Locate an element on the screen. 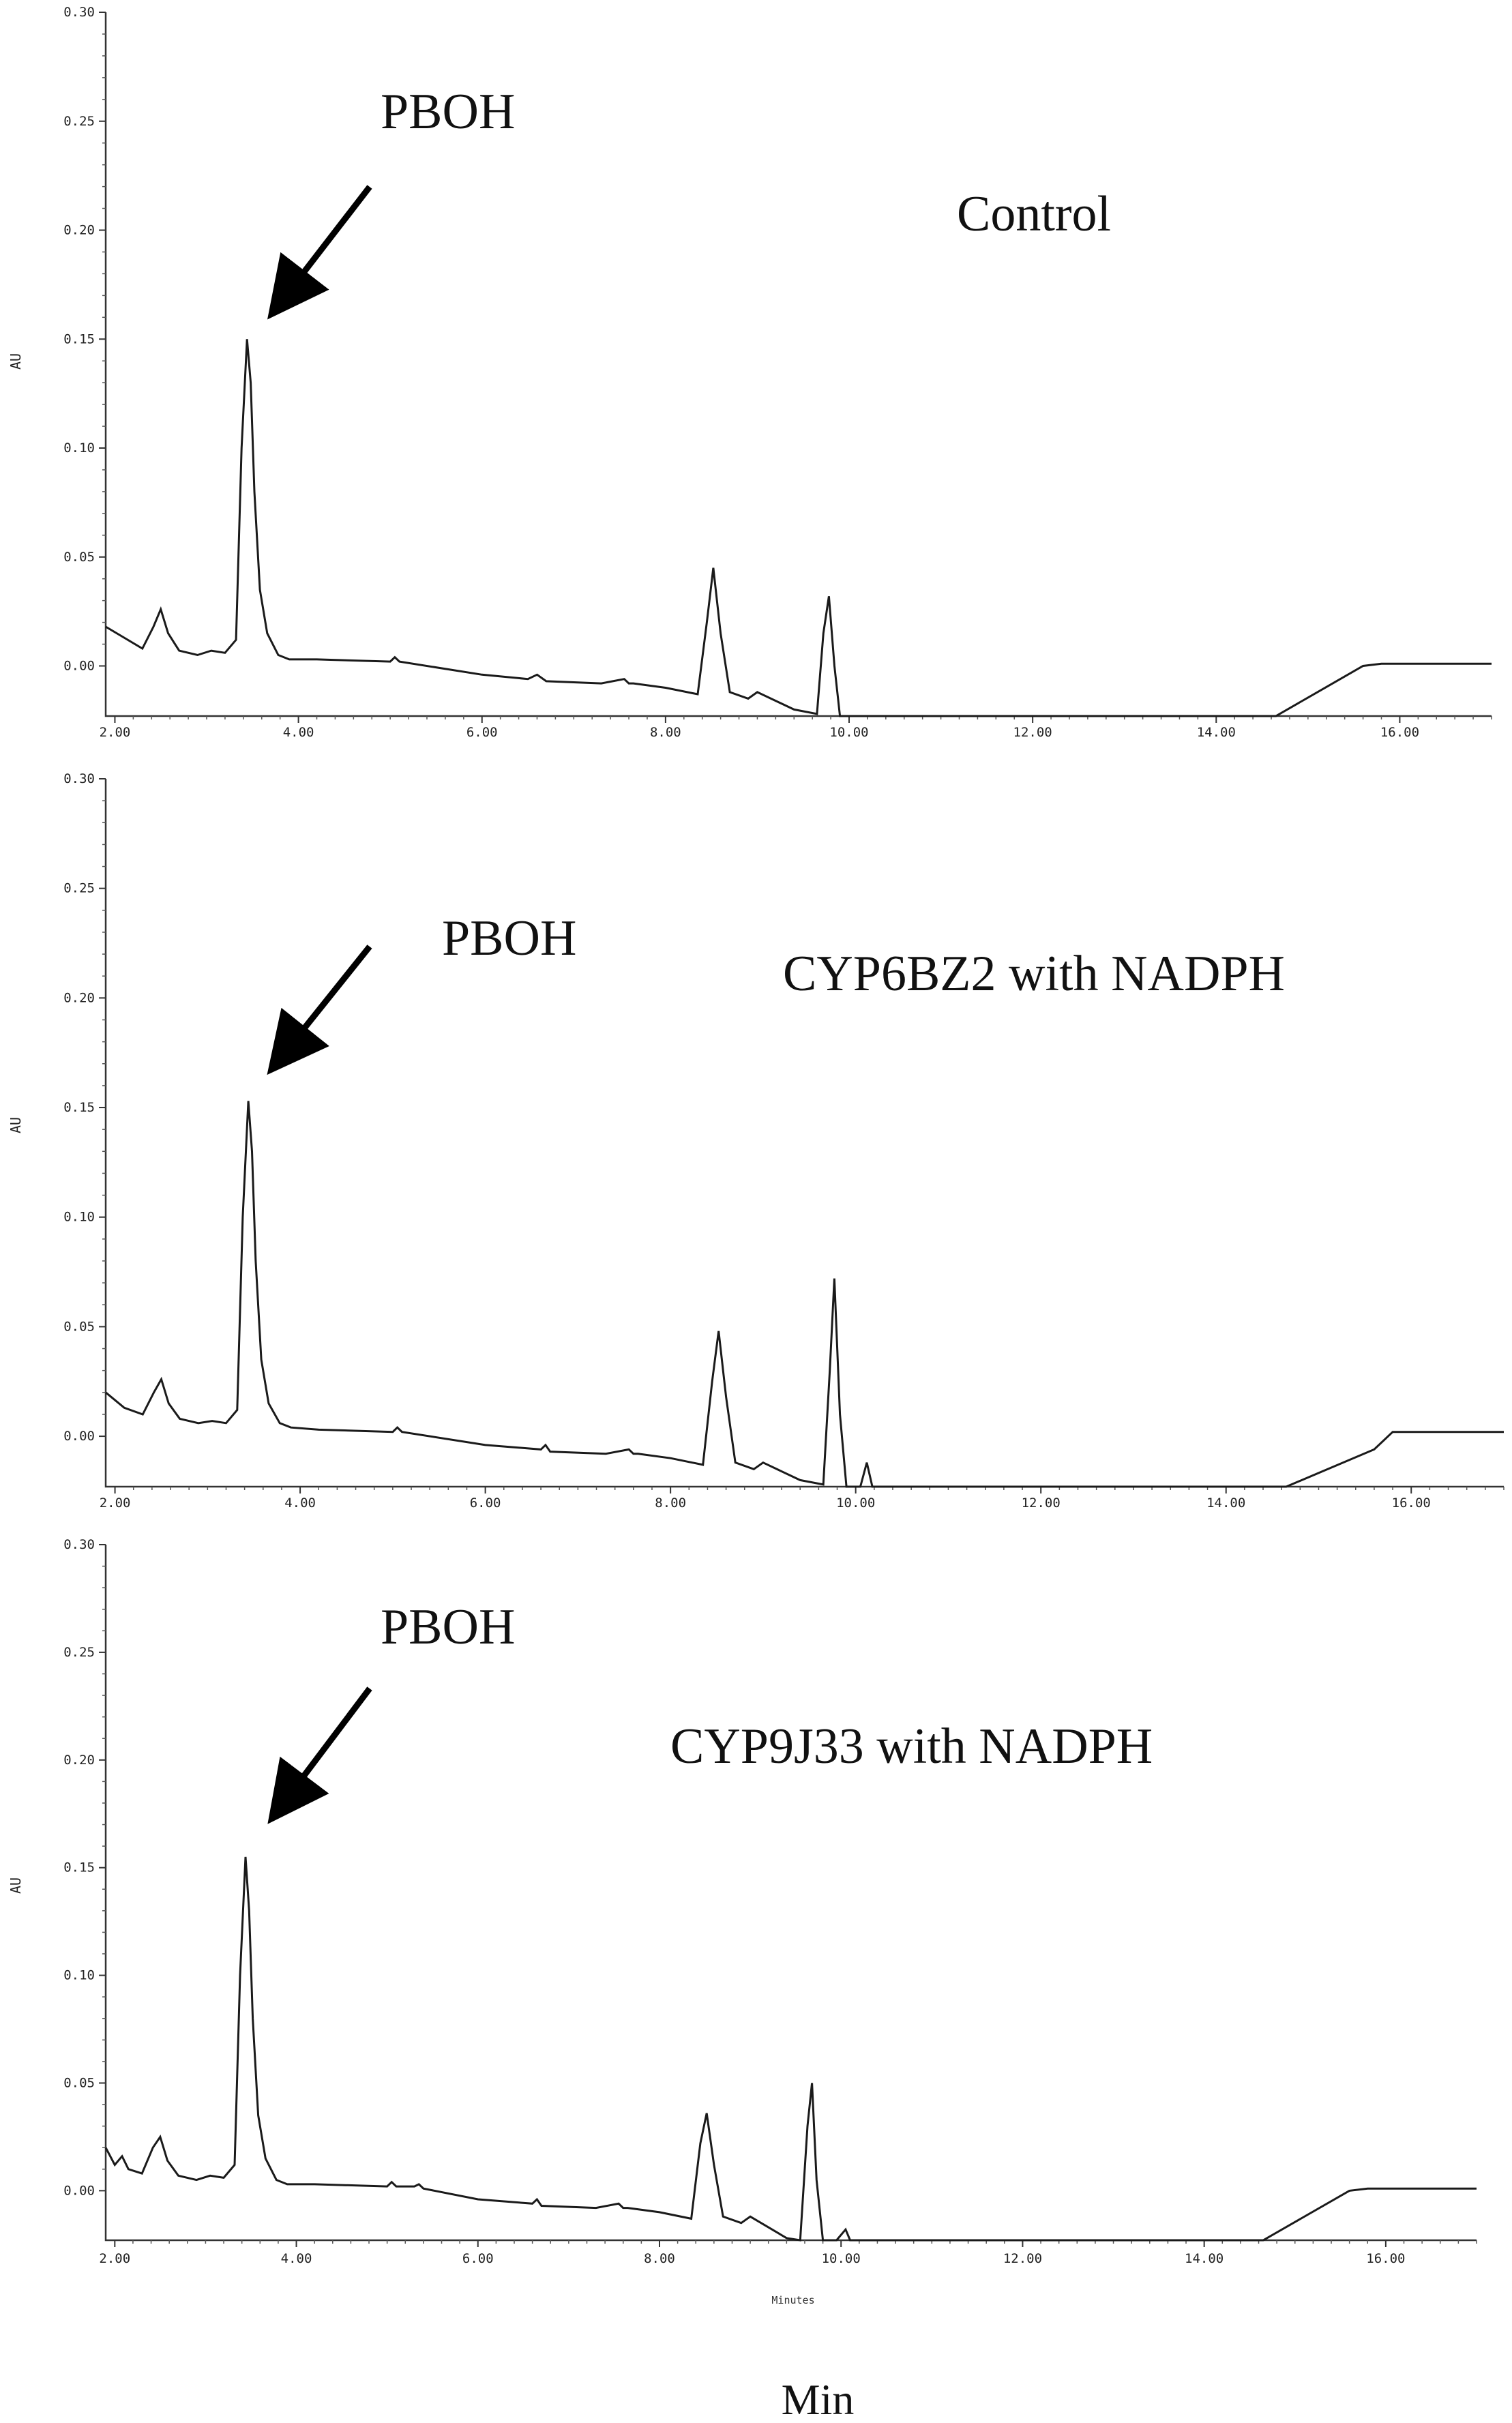 The width and height of the screenshot is (1512, 2423). panel-top-x-tick-label: 4.00 is located at coordinates (298, 733).